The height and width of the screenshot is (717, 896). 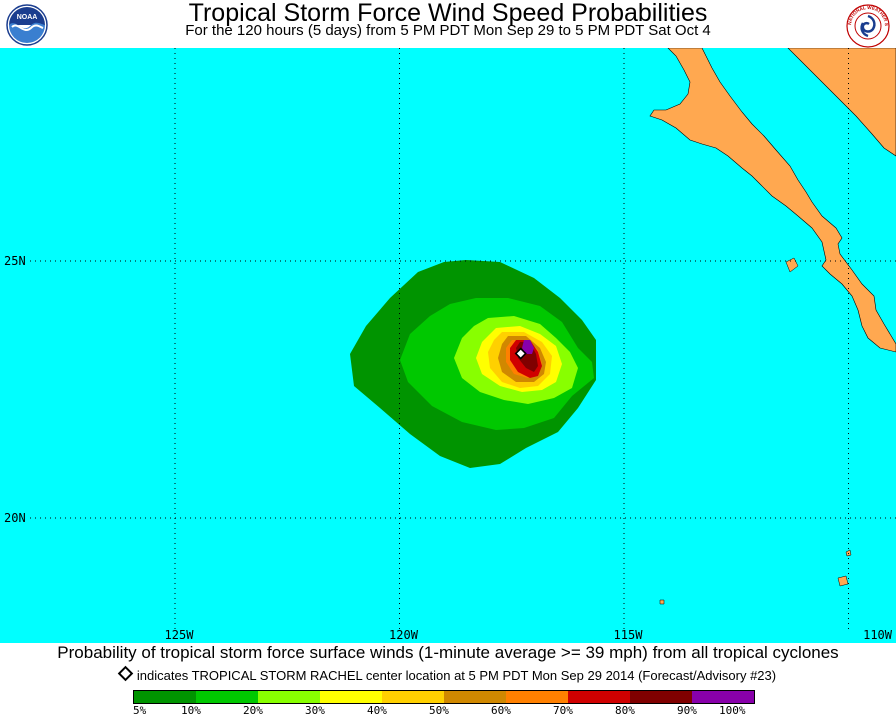 I want to click on legend-label: 30%, so click(x=315, y=710).